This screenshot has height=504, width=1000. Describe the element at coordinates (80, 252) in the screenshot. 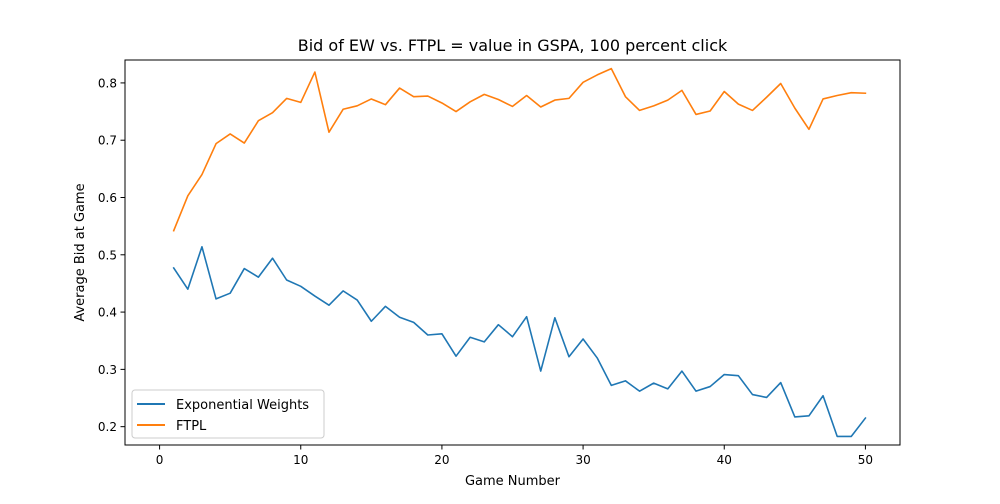

I see `y-axis-label: Average Bid at Game` at that location.